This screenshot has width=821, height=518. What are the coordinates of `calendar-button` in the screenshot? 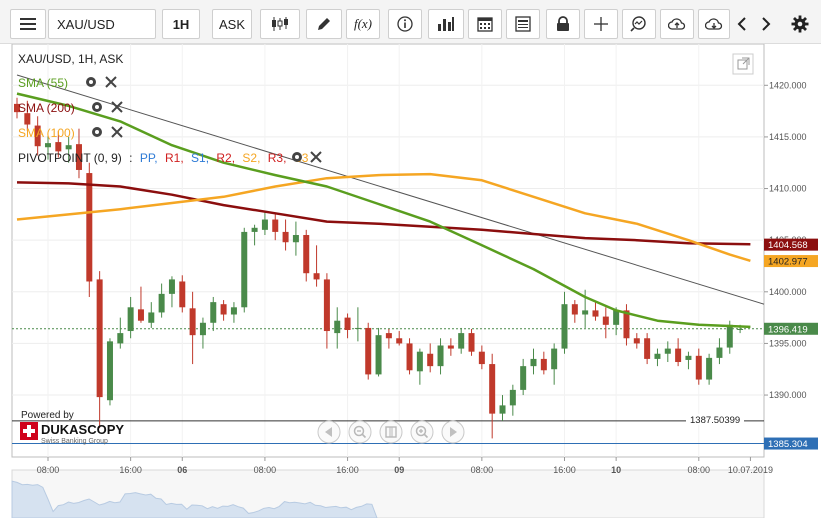 It's located at (485, 24).